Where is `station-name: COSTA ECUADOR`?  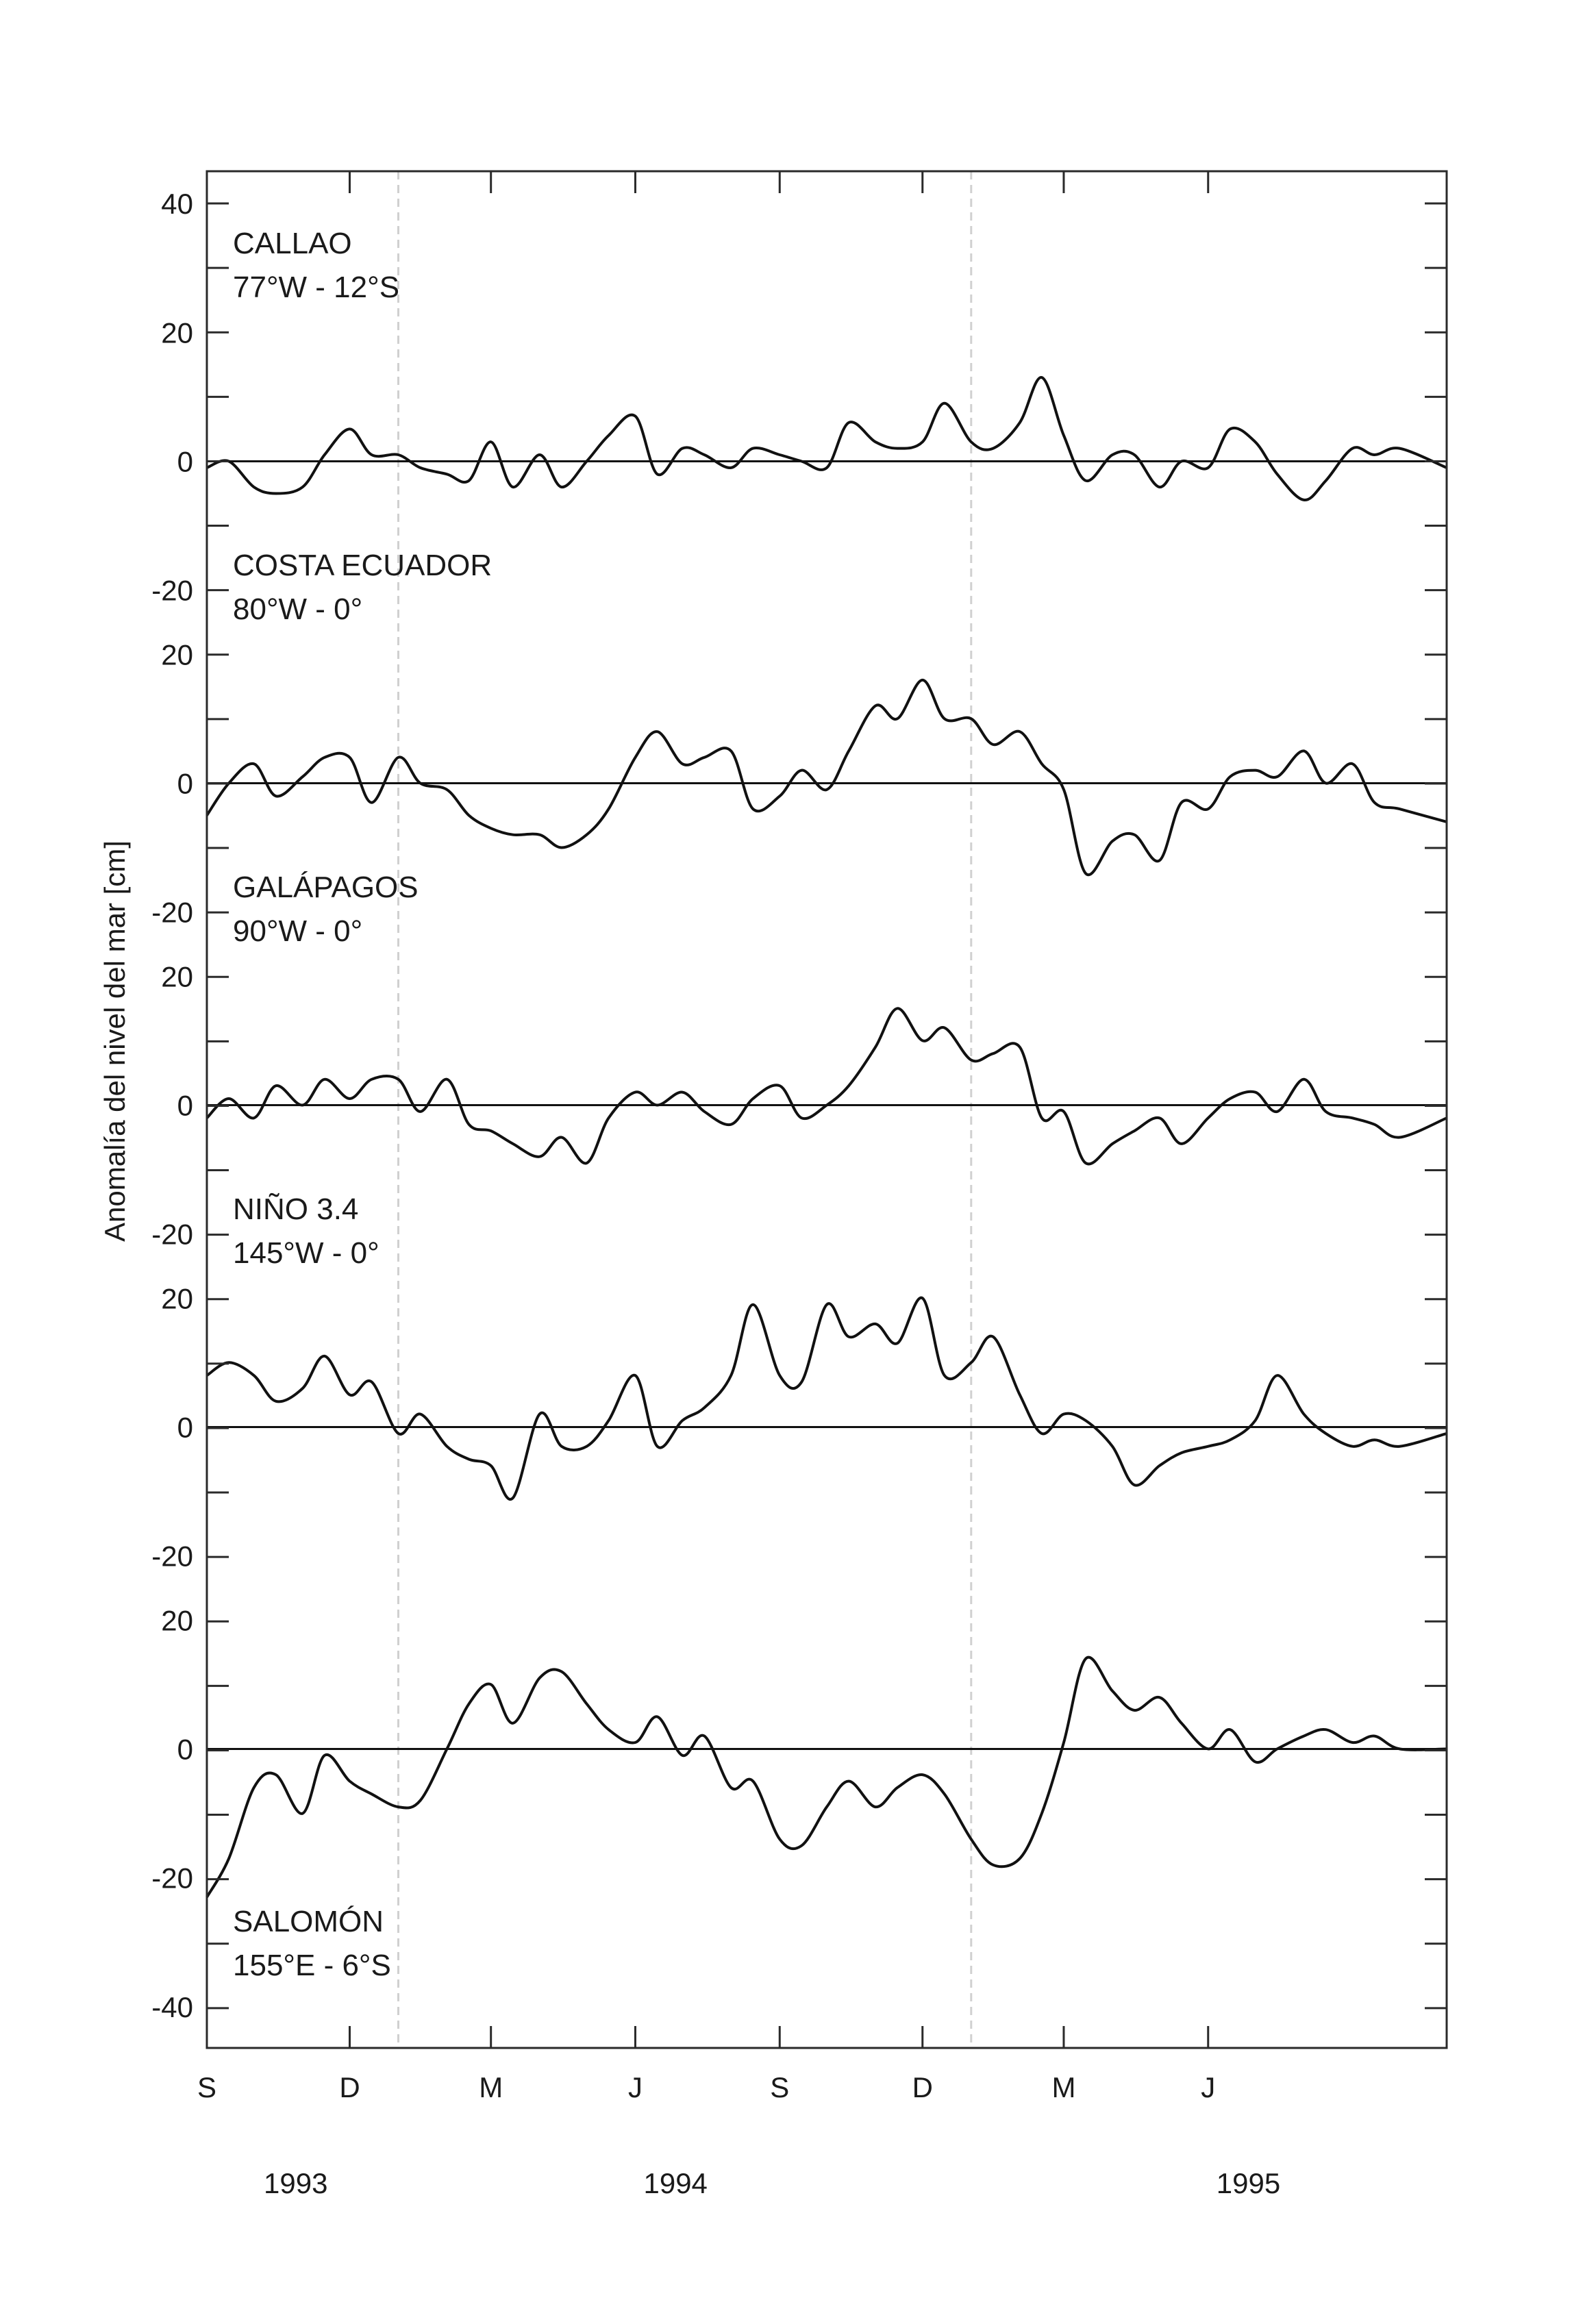
station-name: COSTA ECUADOR is located at coordinates (362, 565).